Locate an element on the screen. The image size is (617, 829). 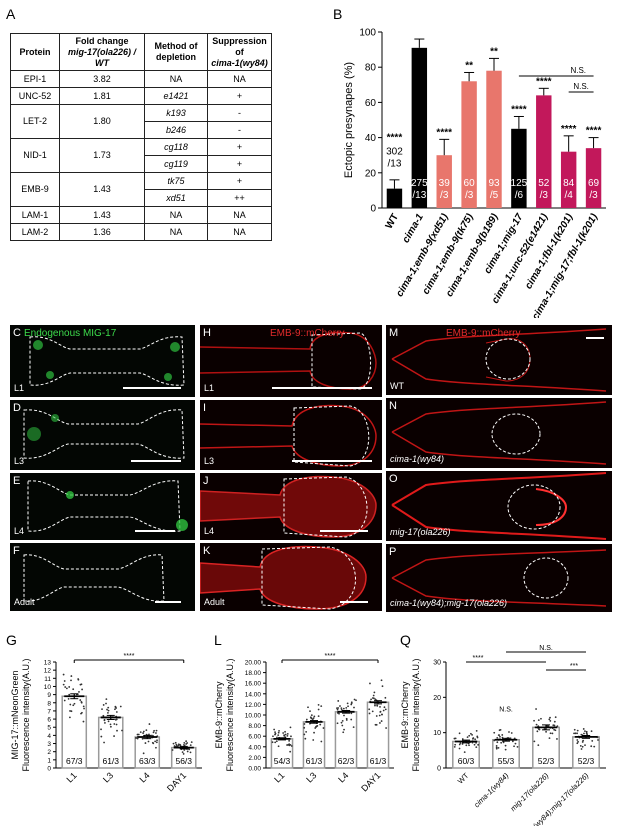
y-tick-label: 4.00 is located at coordinates (254, 747).